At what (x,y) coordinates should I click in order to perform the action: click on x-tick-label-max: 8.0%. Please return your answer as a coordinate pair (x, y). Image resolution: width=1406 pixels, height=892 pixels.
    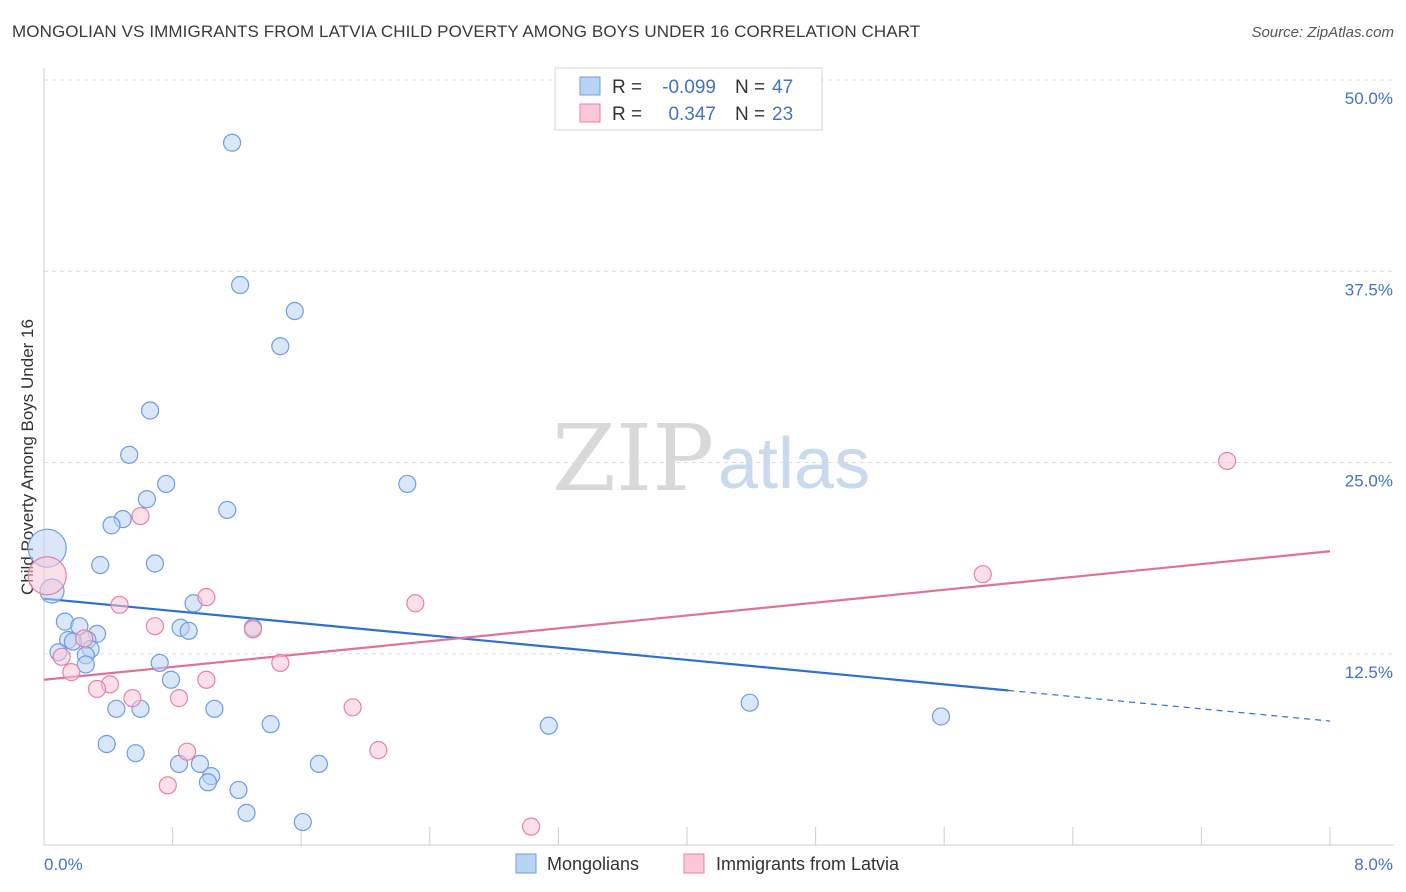
    Looking at the image, I should click on (1373, 864).